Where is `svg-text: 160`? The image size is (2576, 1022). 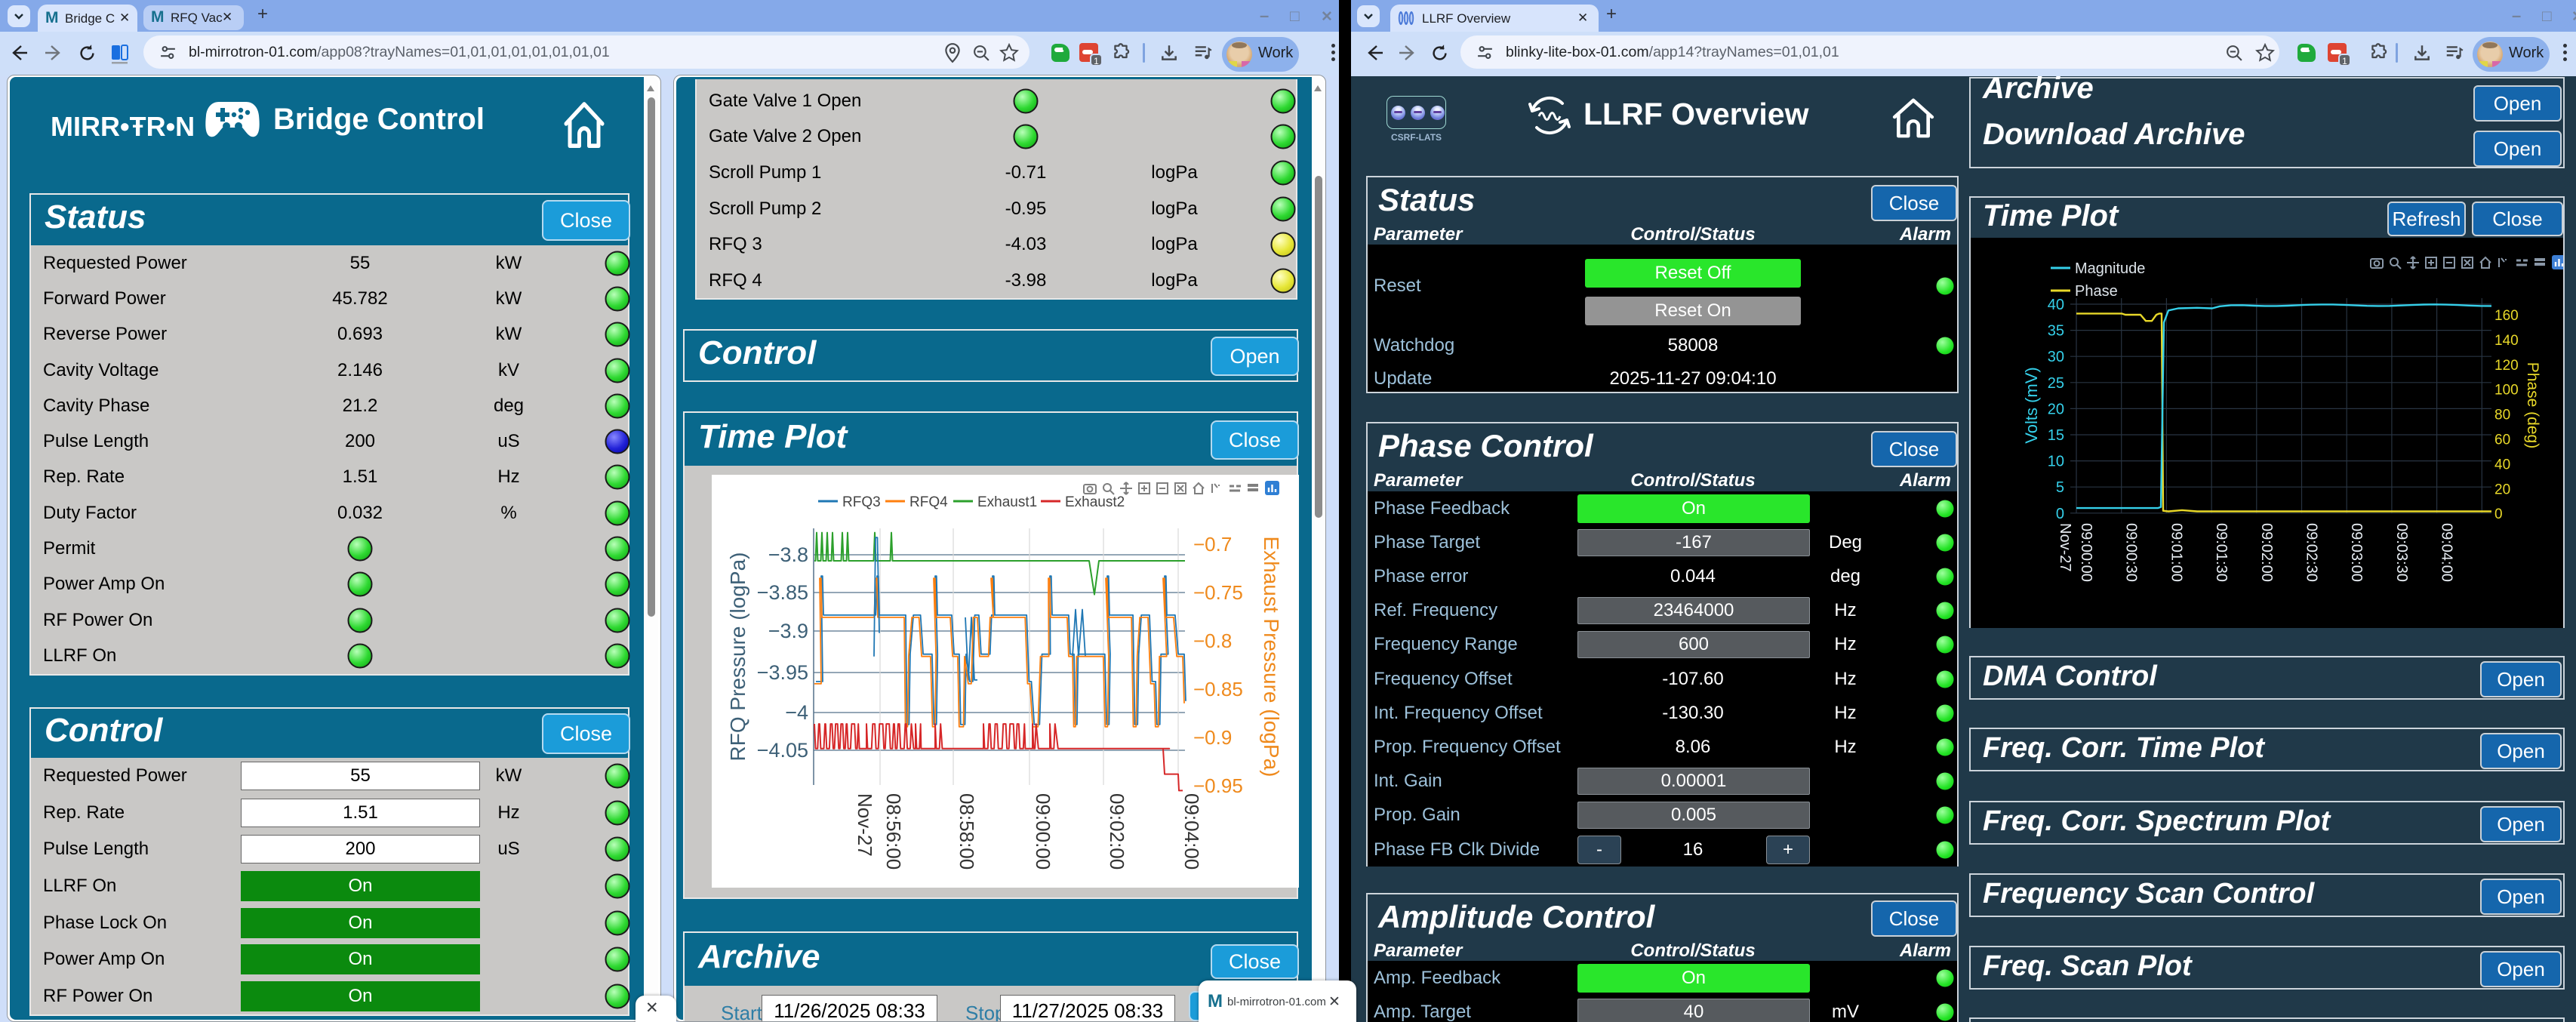
svg-text: 160 is located at coordinates (2506, 316).